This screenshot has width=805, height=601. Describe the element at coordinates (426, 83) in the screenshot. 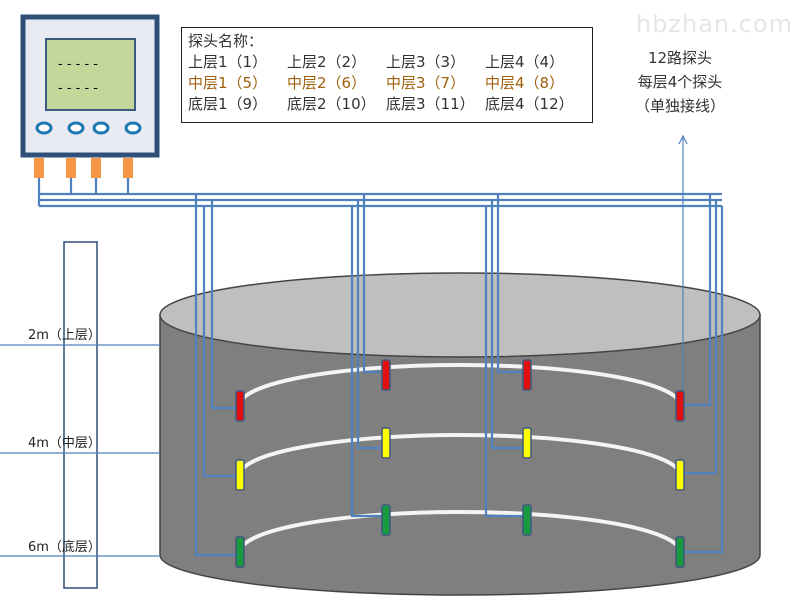

I see `legend-item: 中层3（7）` at that location.